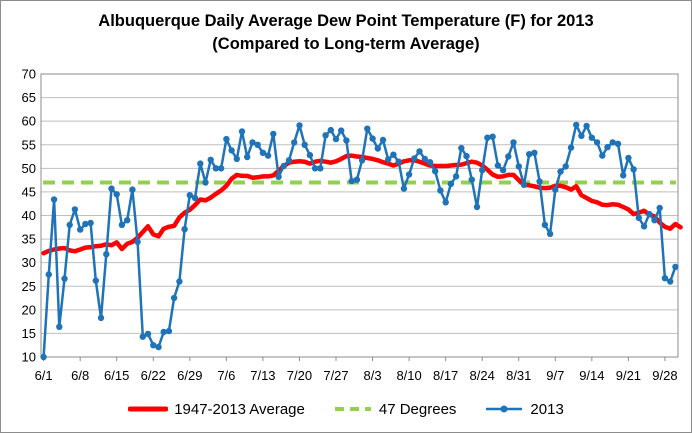 This screenshot has width=692, height=433. What do you see at coordinates (353, 409) in the screenshot?
I see `legend-swatch-reference` at bounding box center [353, 409].